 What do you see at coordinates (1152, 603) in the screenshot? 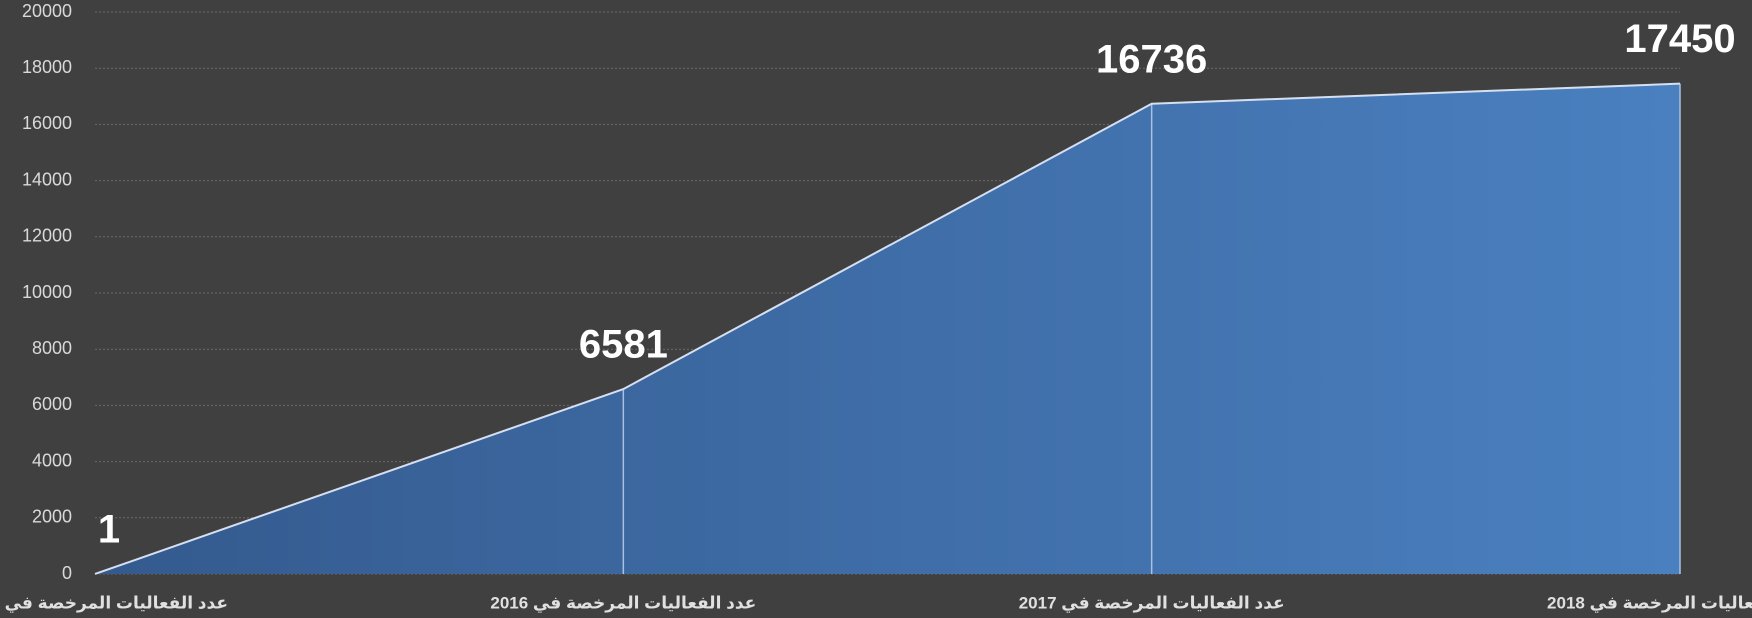
I see `x-tick-label: عدد الفعاليات المرخصة في 2017` at bounding box center [1152, 603].